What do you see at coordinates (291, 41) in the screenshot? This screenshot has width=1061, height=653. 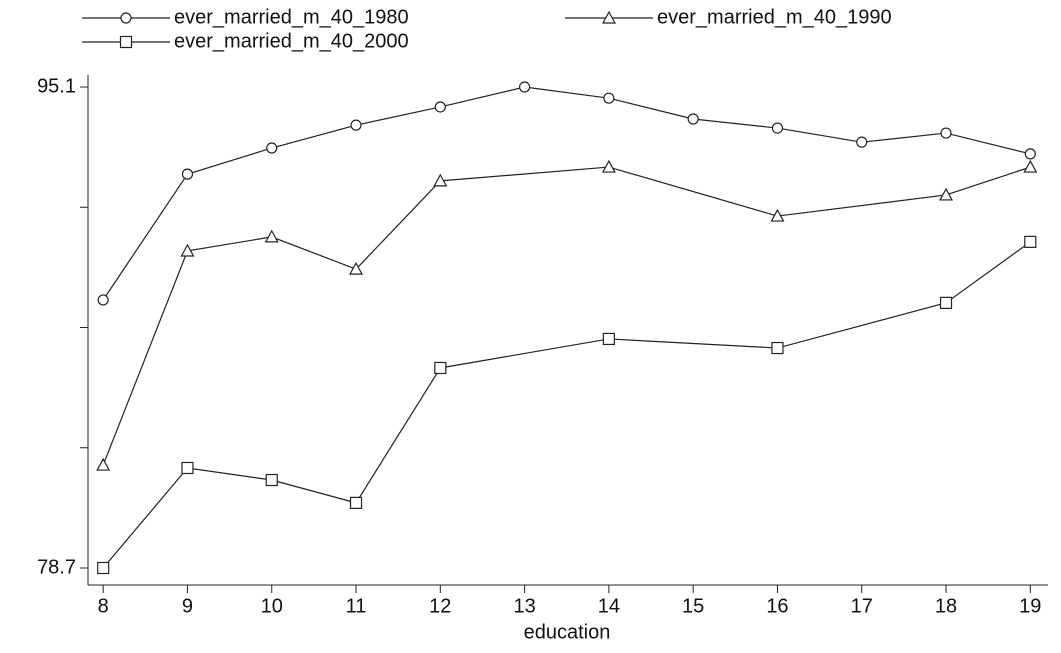 I see `legend-label: ever_married_m_40_2000` at bounding box center [291, 41].